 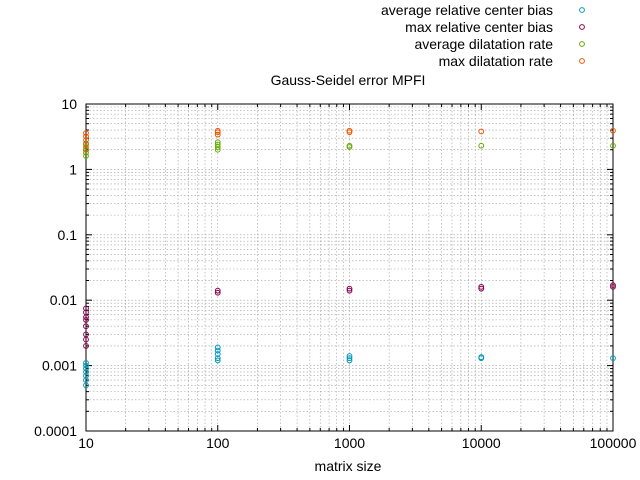 What do you see at coordinates (55, 431) in the screenshot?
I see `y-tick-label: 0.0001` at bounding box center [55, 431].